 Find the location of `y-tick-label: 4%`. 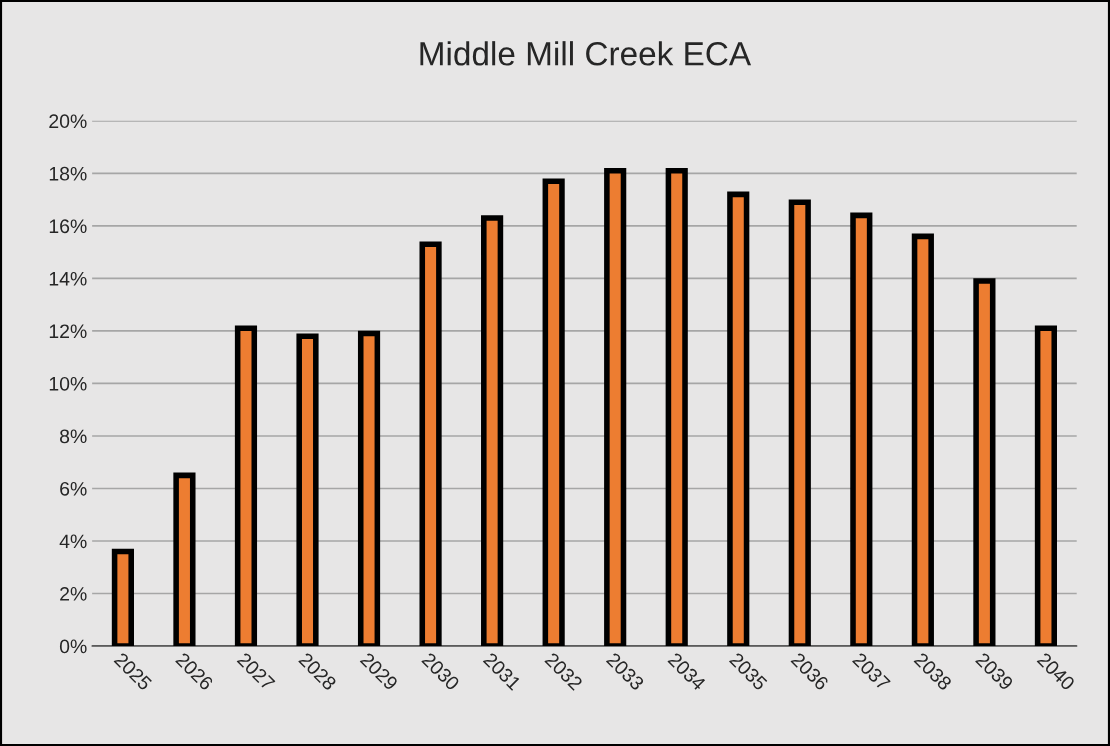

y-tick-label: 4% is located at coordinates (73, 541).